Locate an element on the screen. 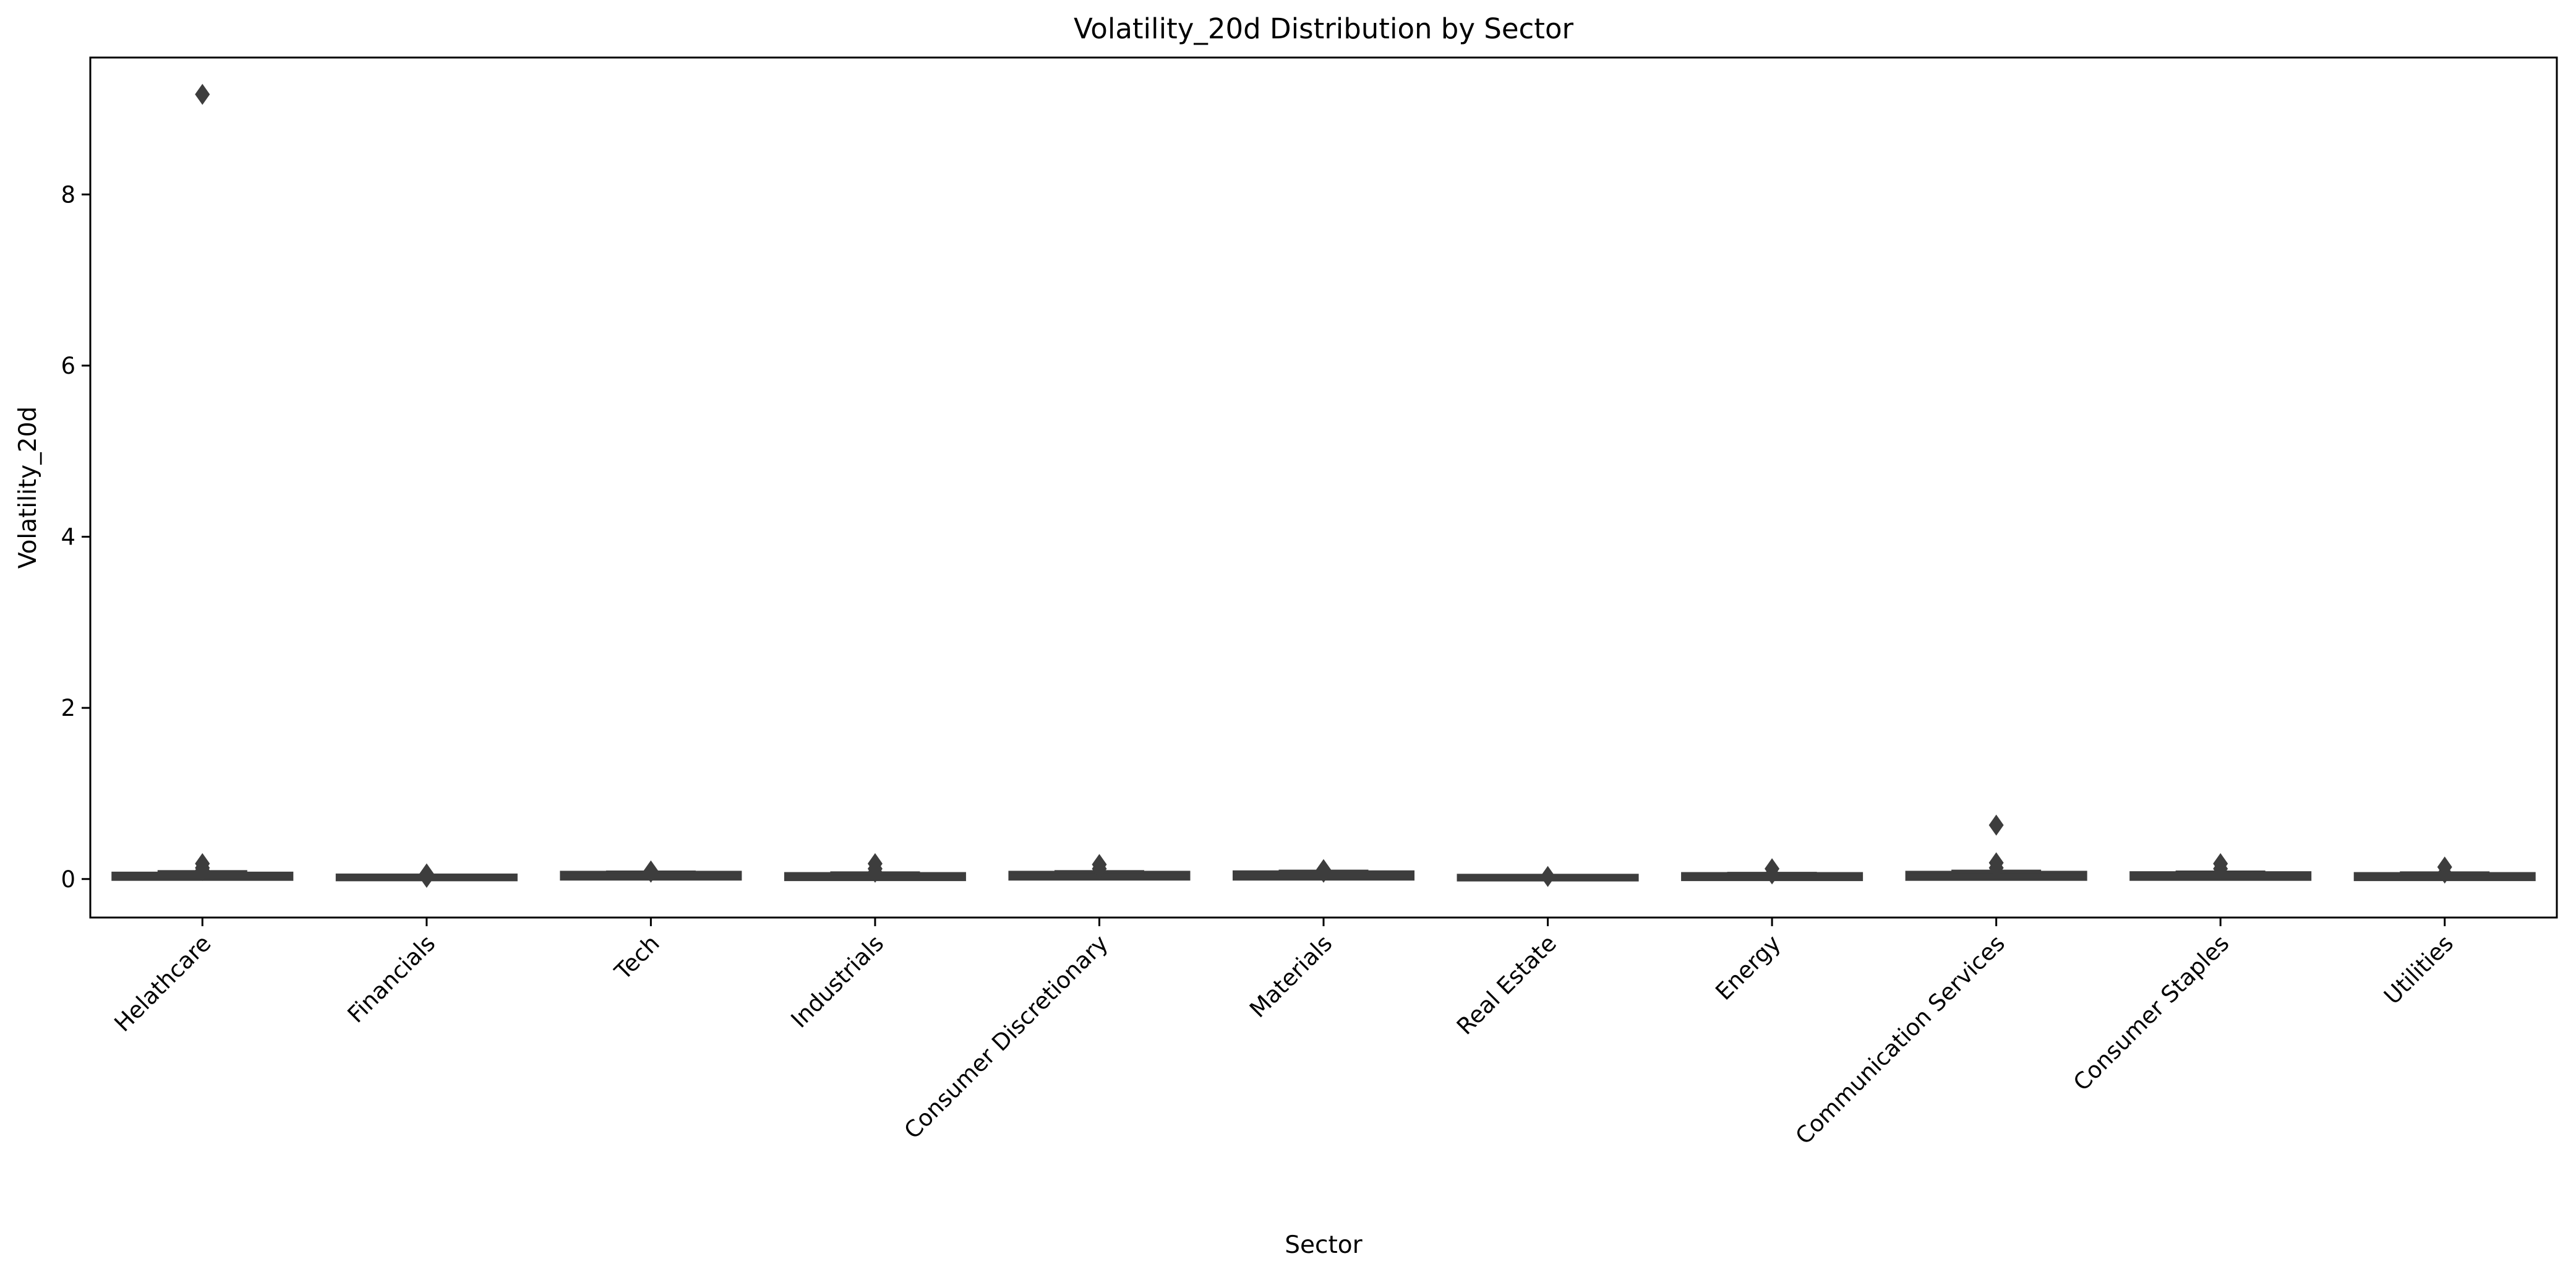 The image size is (2576, 1277). y-tick-label: 2 is located at coordinates (68, 708).